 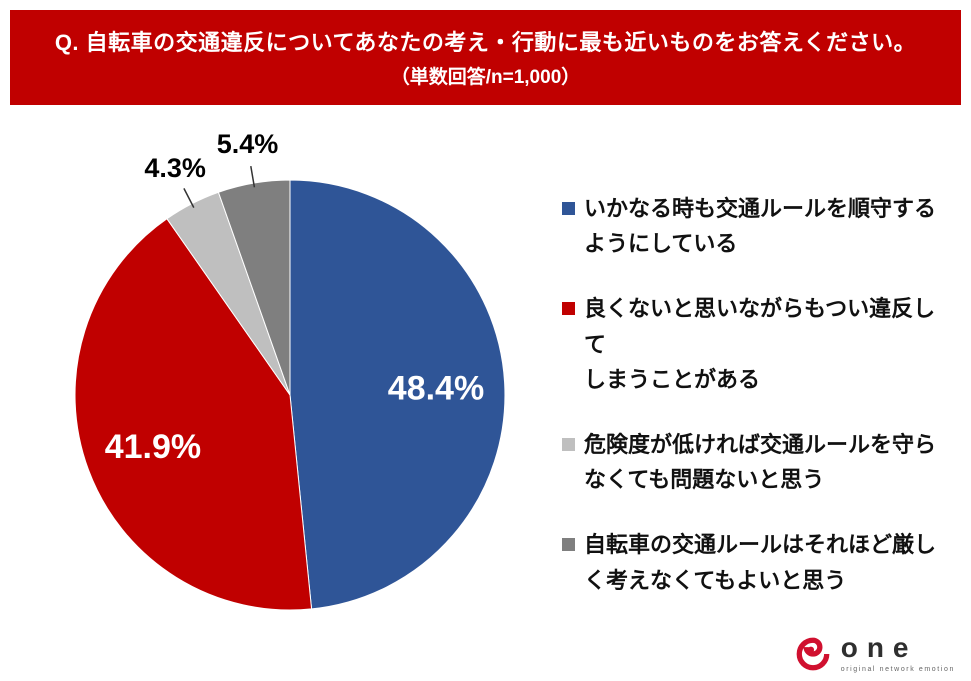 I want to click on pie-label-2: 41.9%, so click(x=153, y=447).